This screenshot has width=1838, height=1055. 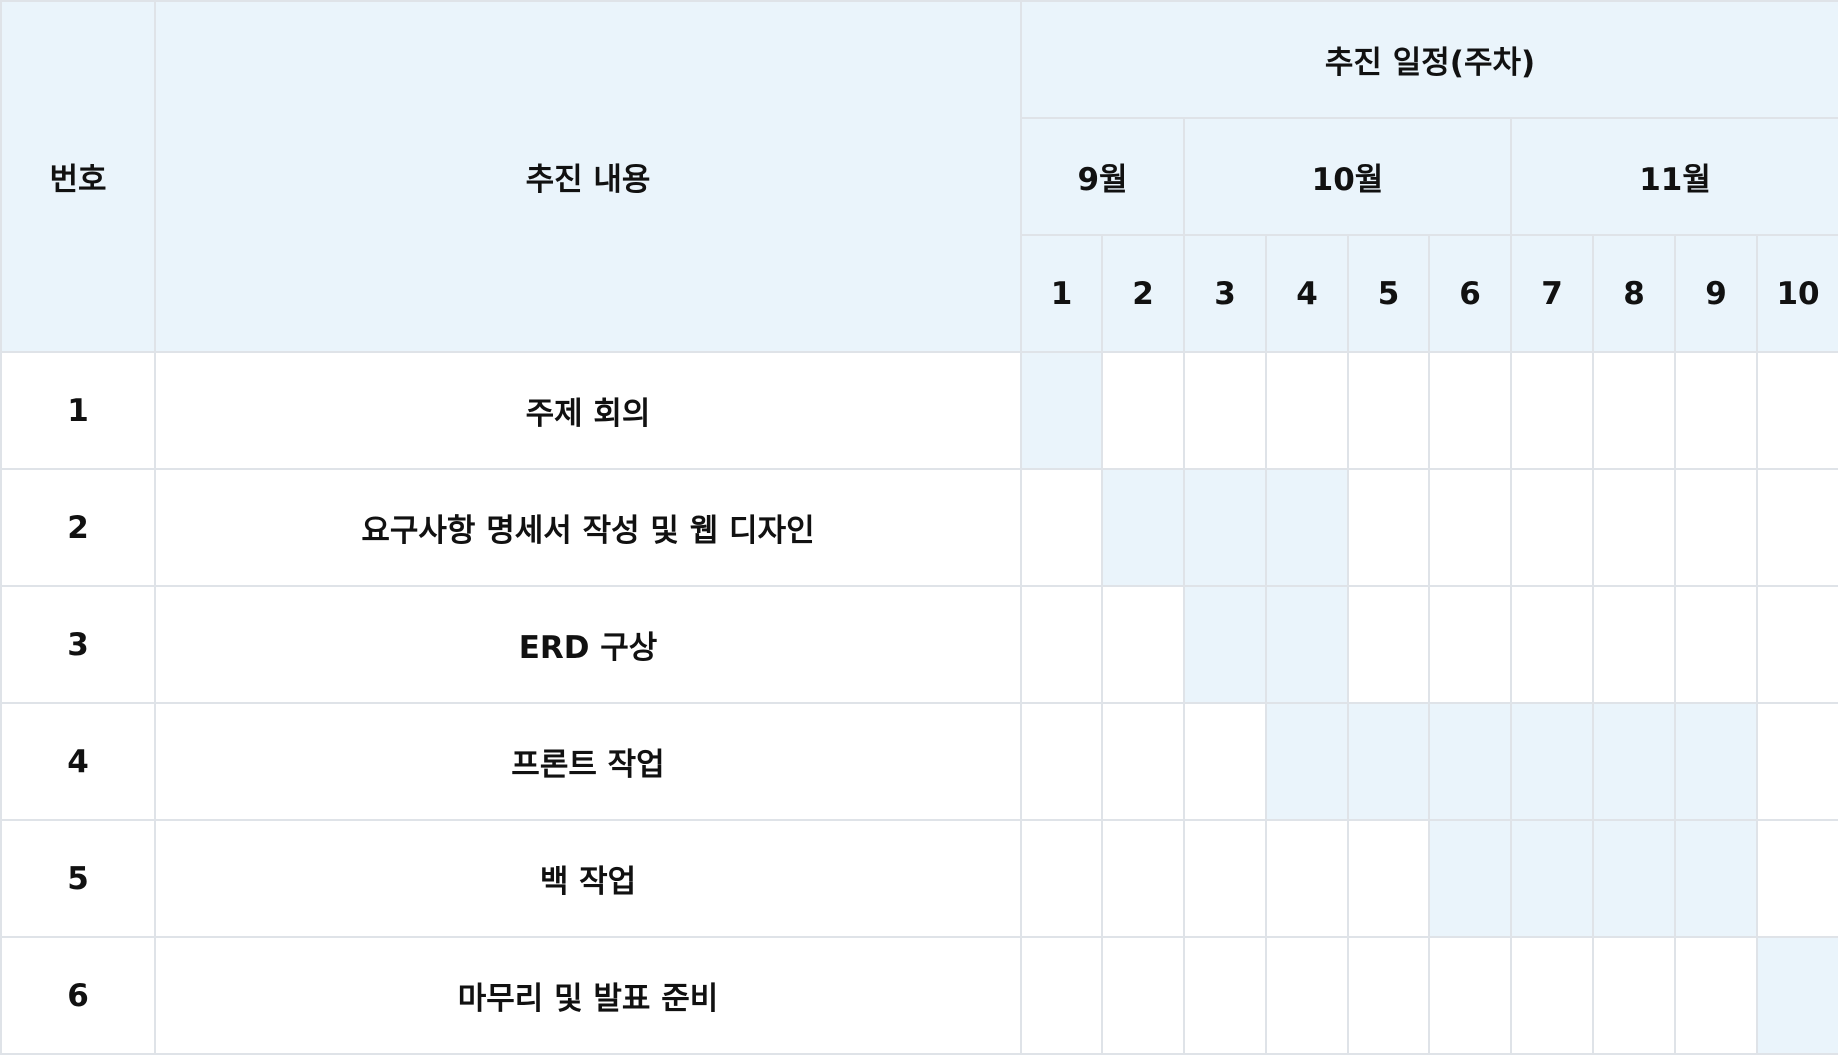 What do you see at coordinates (1347, 176) in the screenshot?
I see `month-header: 10월` at bounding box center [1347, 176].